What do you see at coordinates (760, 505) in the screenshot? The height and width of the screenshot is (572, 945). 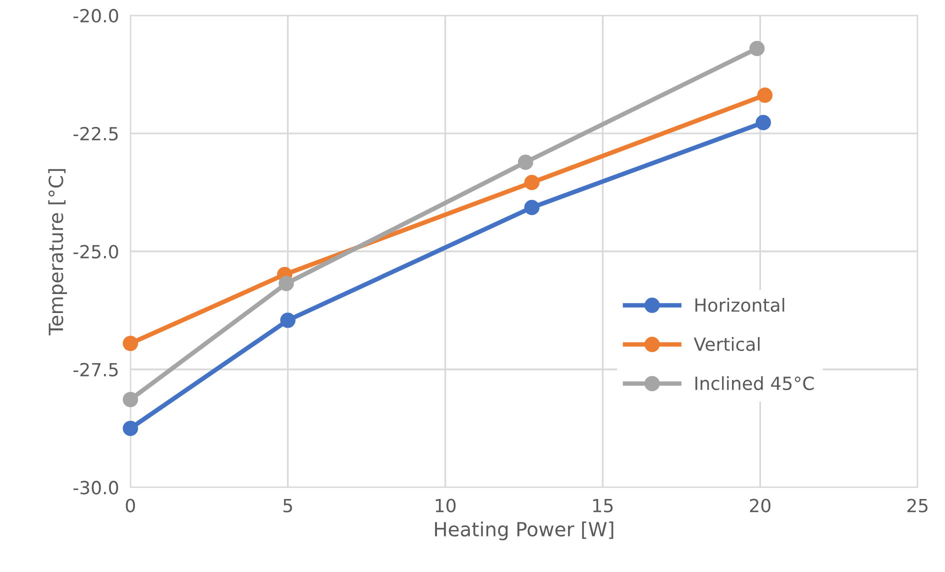 I see `x-tick-label: 20` at bounding box center [760, 505].